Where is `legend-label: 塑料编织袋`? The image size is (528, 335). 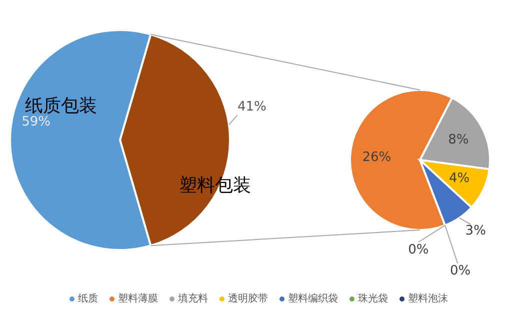 legend-label: 塑料编织袋 is located at coordinates (313, 298).